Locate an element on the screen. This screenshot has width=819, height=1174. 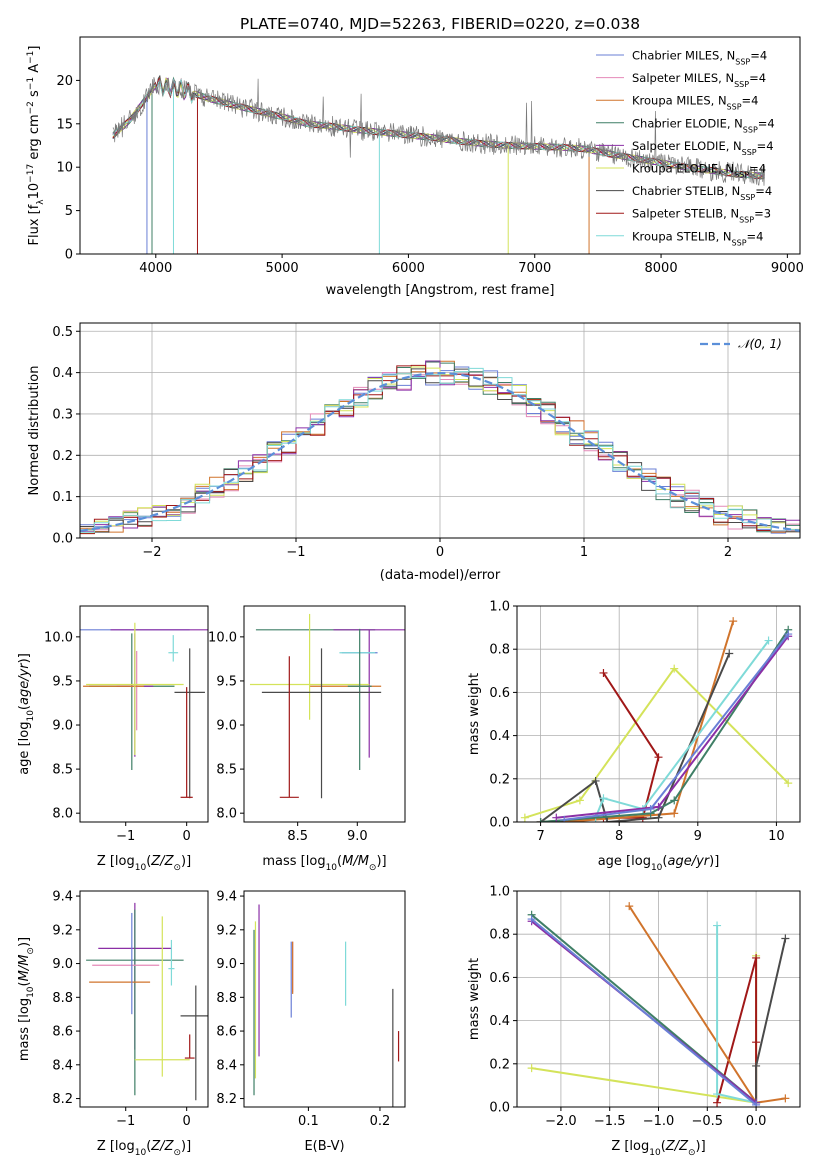
normal-curve is located at coordinates (440, 451).